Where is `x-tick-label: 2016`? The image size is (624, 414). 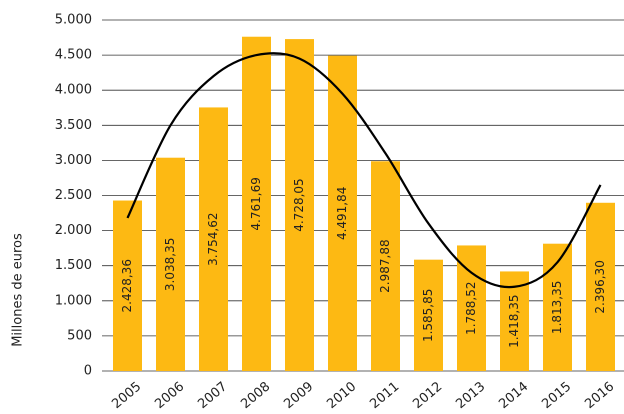 x-tick-label: 2016 is located at coordinates (599, 395).